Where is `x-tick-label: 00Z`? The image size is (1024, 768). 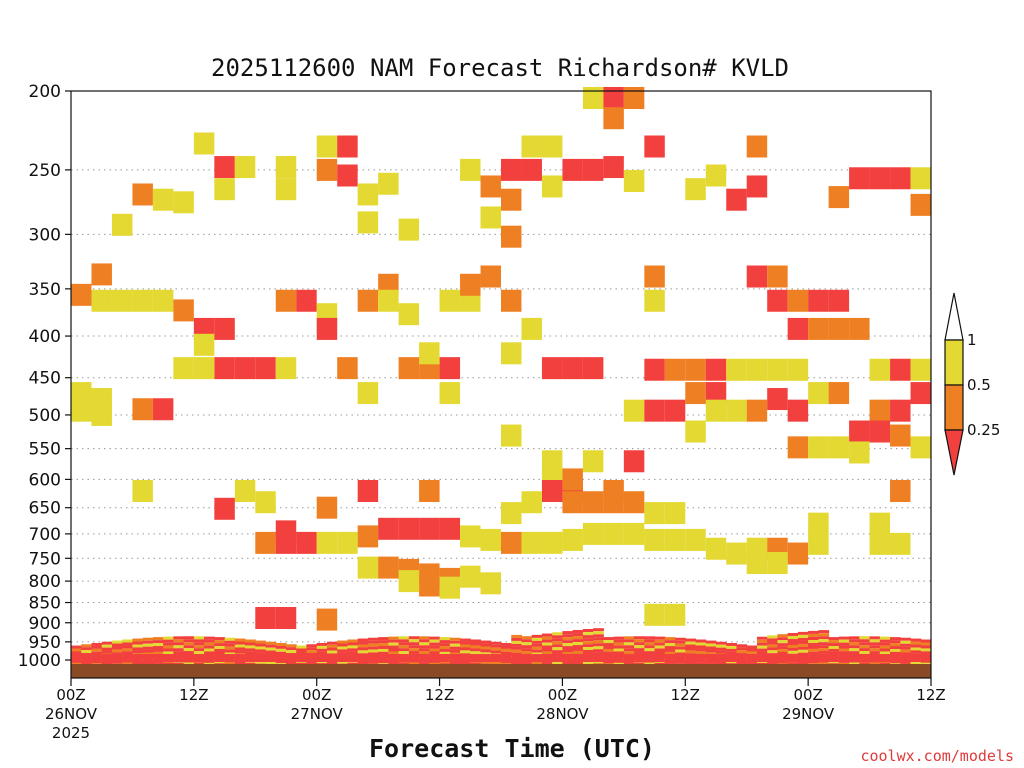
x-tick-label: 00Z is located at coordinates (316, 695).